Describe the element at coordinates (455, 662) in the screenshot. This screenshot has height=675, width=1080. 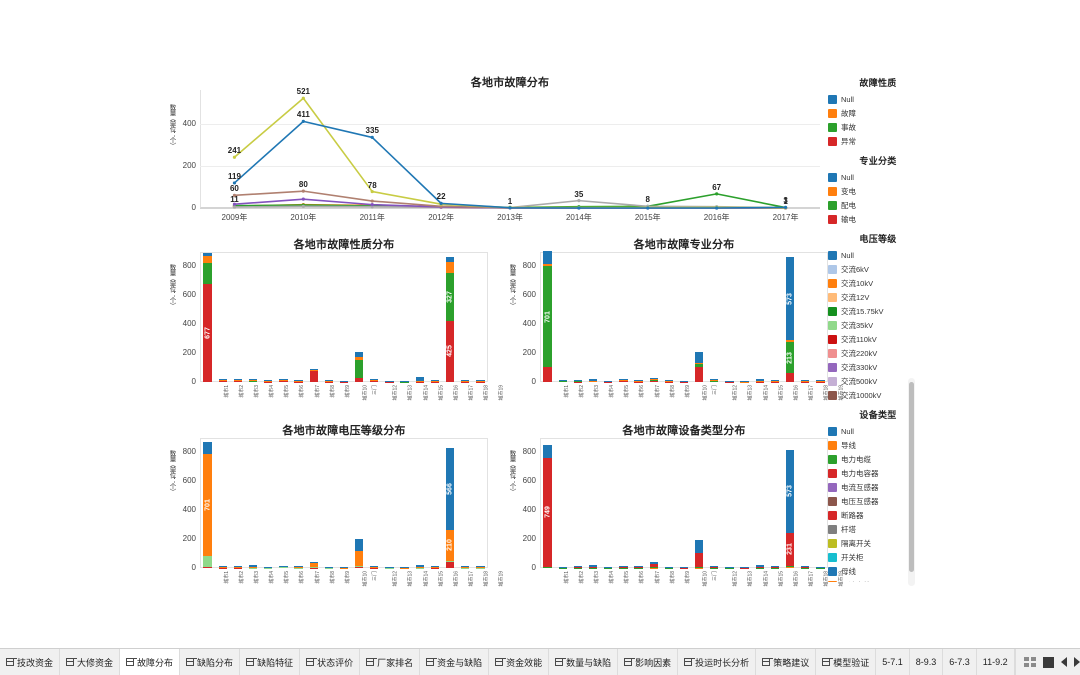
I see `tab-资金与缺陷: 资金与缺陷` at that location.